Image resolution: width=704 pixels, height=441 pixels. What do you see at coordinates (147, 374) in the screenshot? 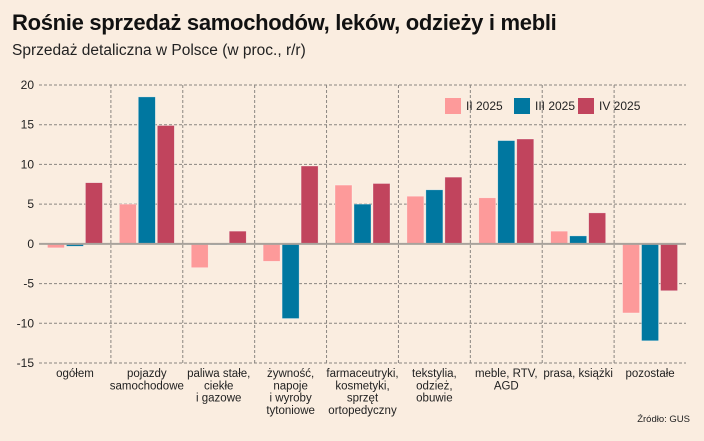
I see `x-tick-label-line: pojazdy` at bounding box center [147, 374].